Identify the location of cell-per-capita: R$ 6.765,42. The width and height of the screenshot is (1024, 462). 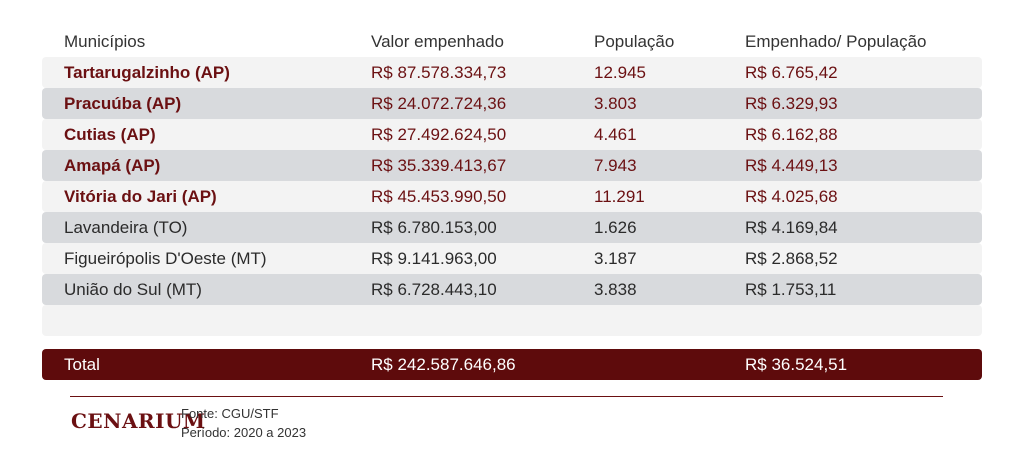
(791, 72).